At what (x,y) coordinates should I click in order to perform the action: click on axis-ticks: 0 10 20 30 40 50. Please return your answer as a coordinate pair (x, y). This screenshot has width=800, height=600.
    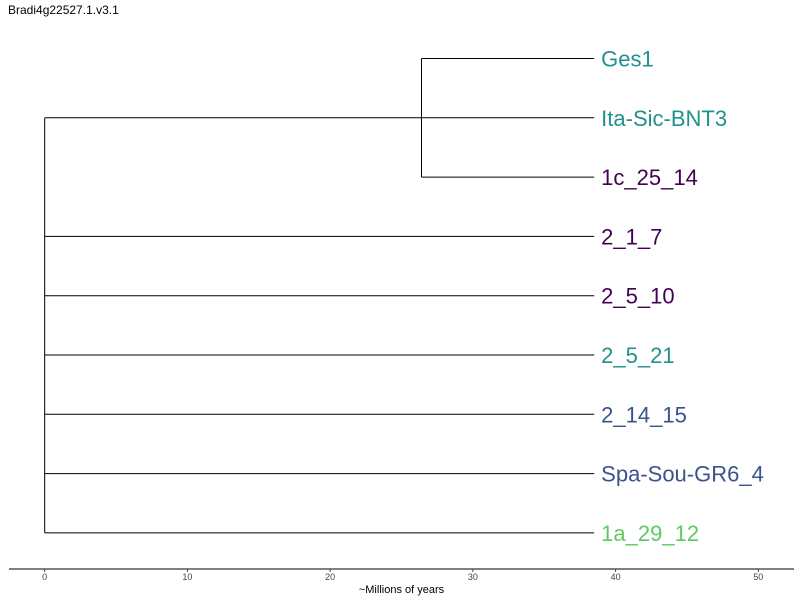
    Looking at the image, I should click on (402, 575).